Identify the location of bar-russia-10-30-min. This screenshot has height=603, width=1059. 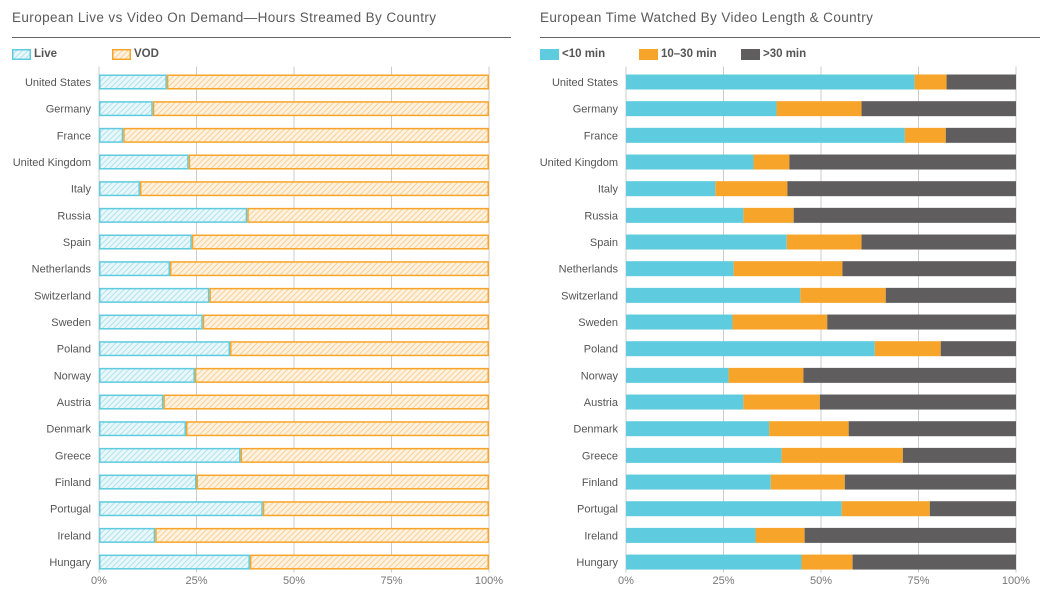
(768, 215).